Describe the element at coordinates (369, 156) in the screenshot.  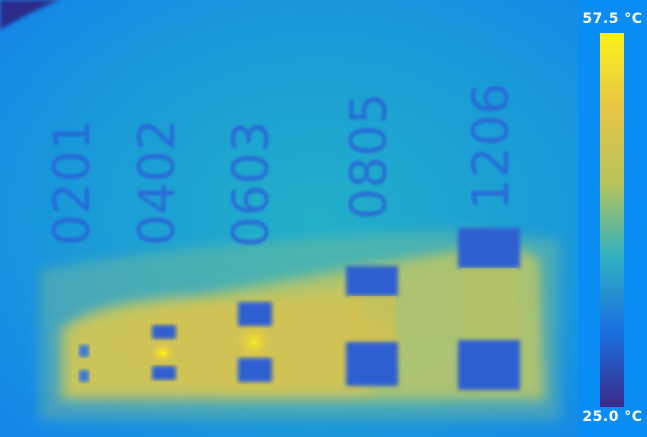
I see `package-label-0805: 0805` at that location.